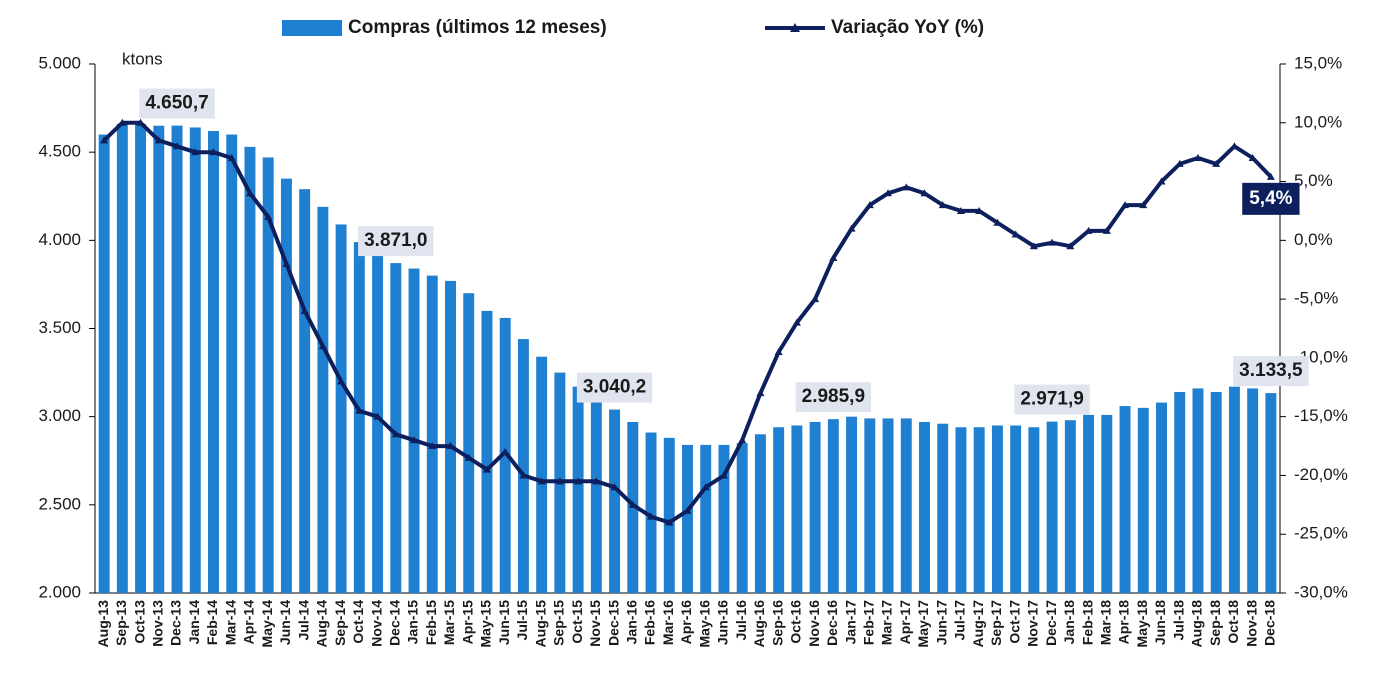 The width and height of the screenshot is (1380, 684). What do you see at coordinates (650, 622) in the screenshot?
I see `x-tick-label: Feb-16` at bounding box center [650, 622].